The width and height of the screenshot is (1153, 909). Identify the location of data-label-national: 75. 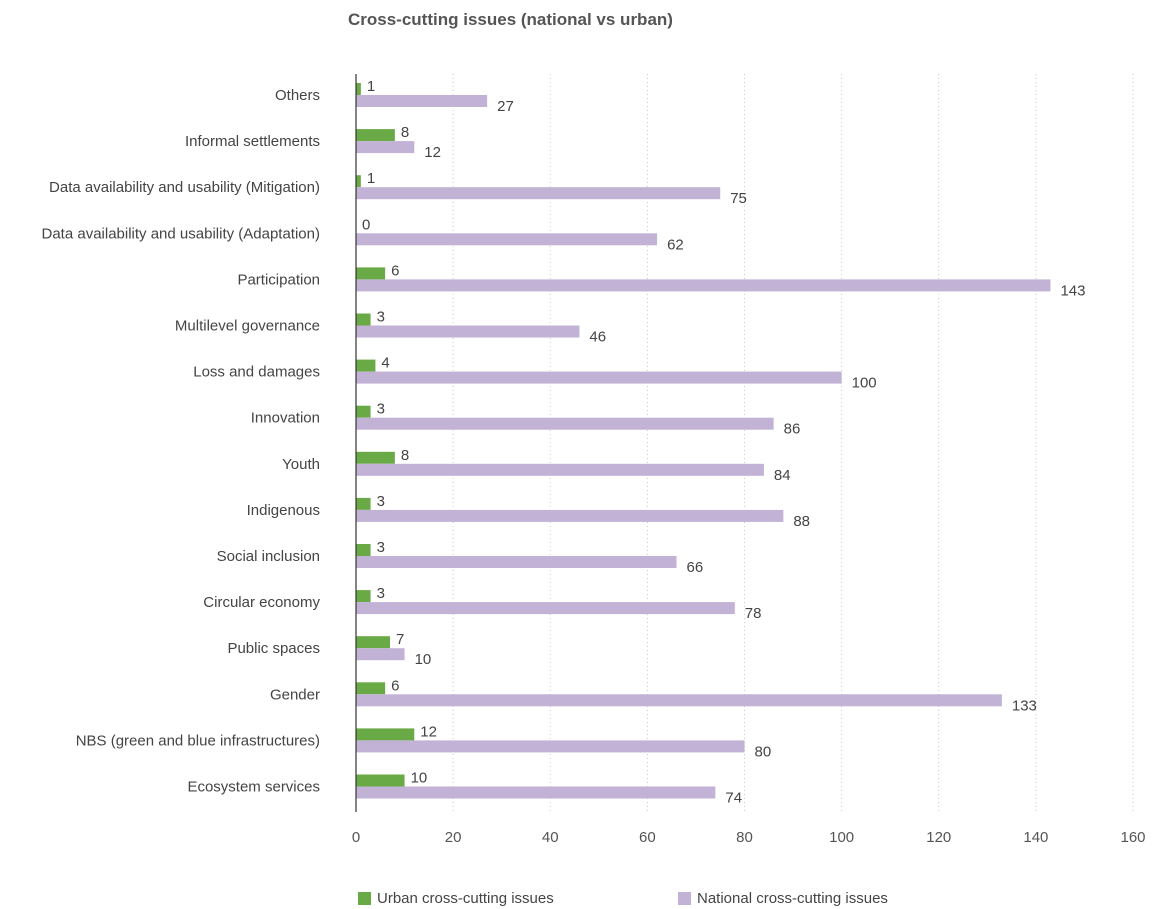
(738, 198).